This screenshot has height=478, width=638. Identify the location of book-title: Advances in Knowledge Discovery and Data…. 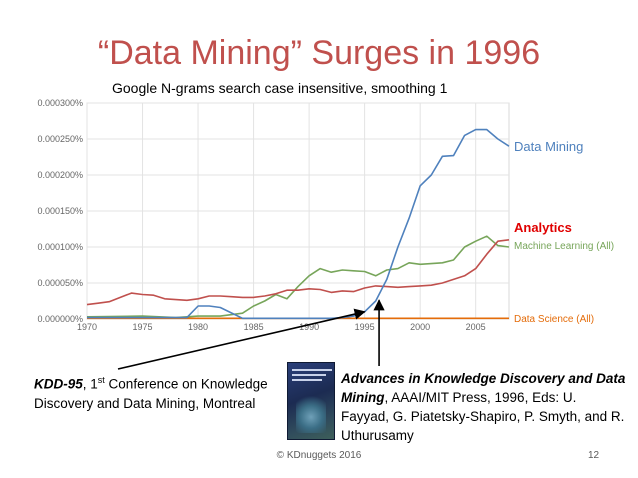
(483, 388).